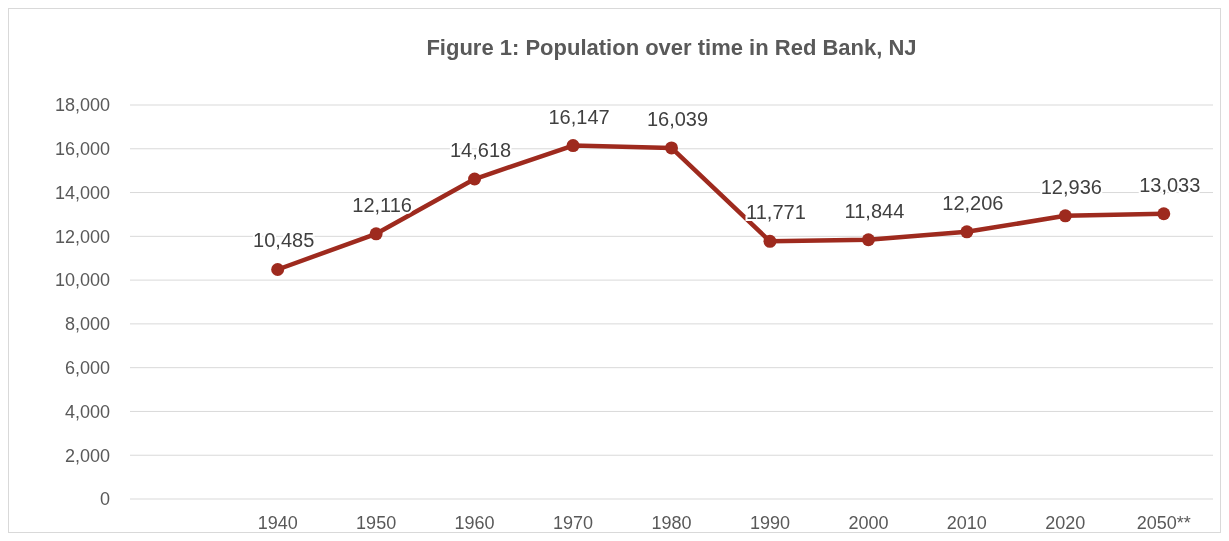 Image resolution: width=1229 pixels, height=541 pixels. What do you see at coordinates (87, 455) in the screenshot?
I see `y-tick-label: 2,000` at bounding box center [87, 455].